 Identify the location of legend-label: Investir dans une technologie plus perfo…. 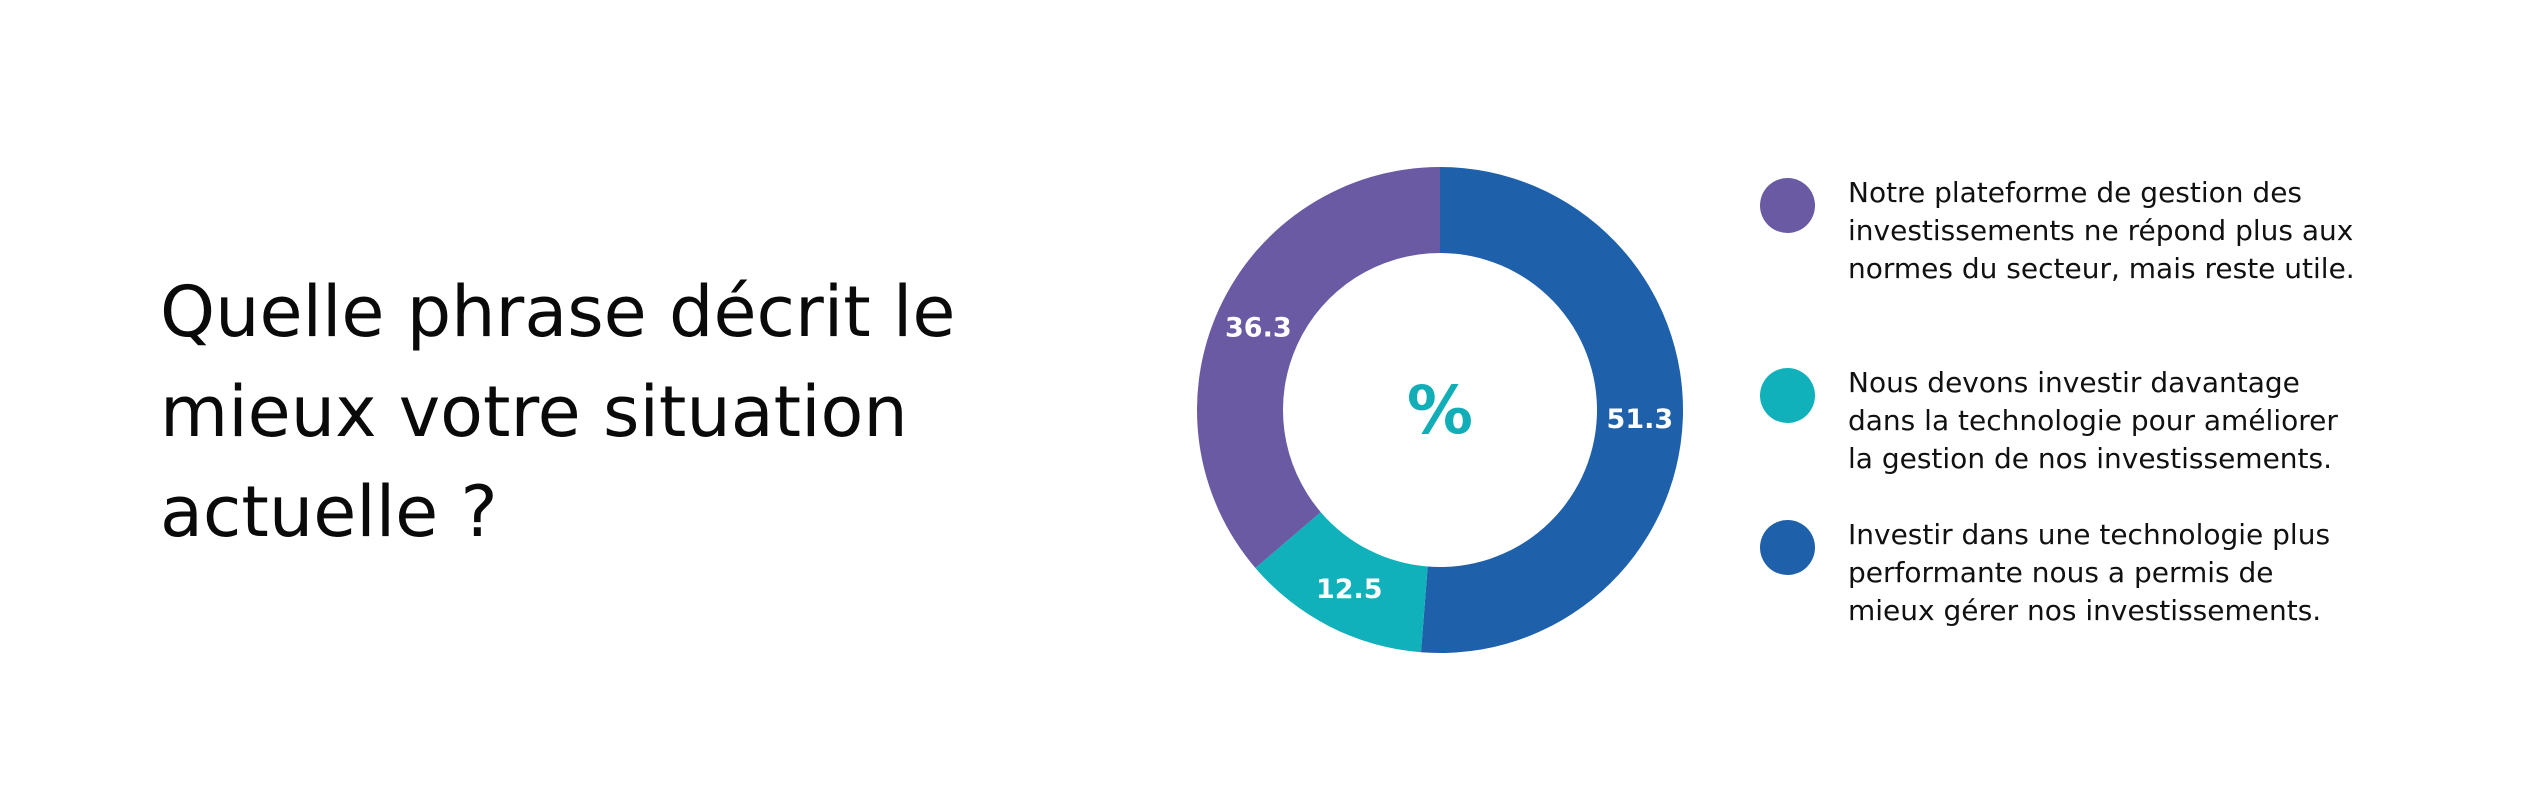
(2089, 572).